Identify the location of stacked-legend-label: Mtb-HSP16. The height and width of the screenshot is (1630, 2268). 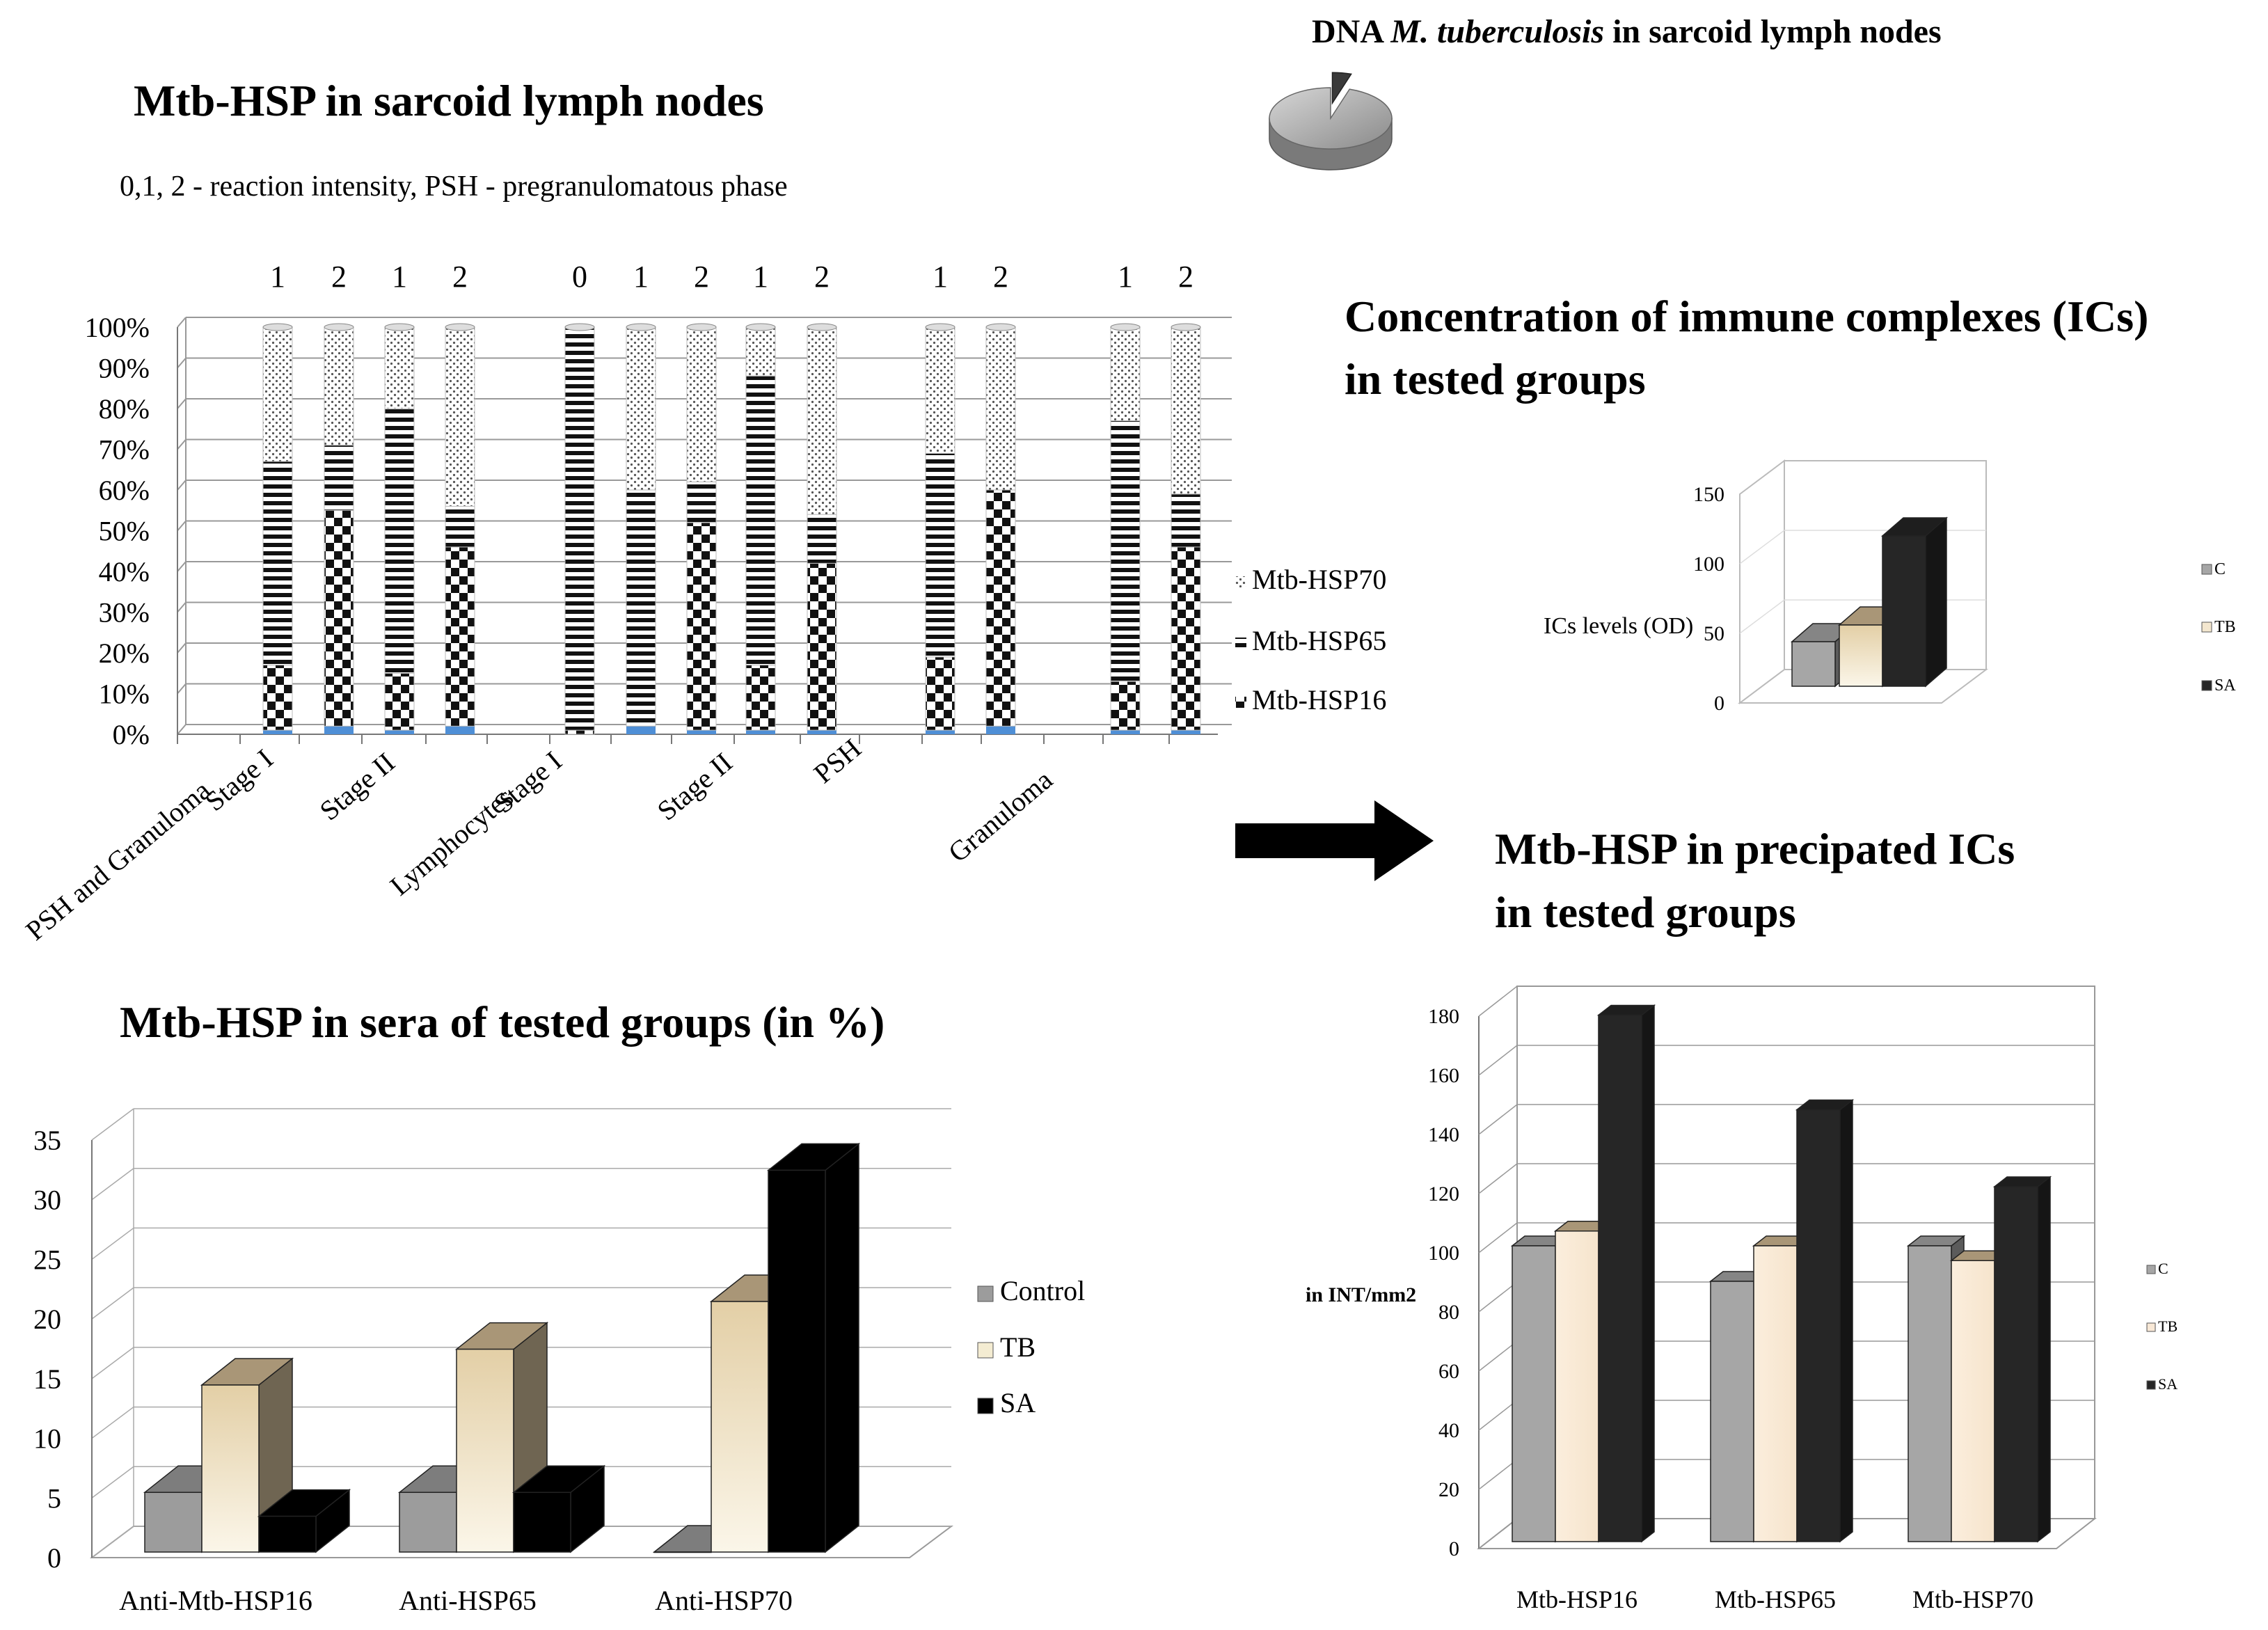
(1319, 699).